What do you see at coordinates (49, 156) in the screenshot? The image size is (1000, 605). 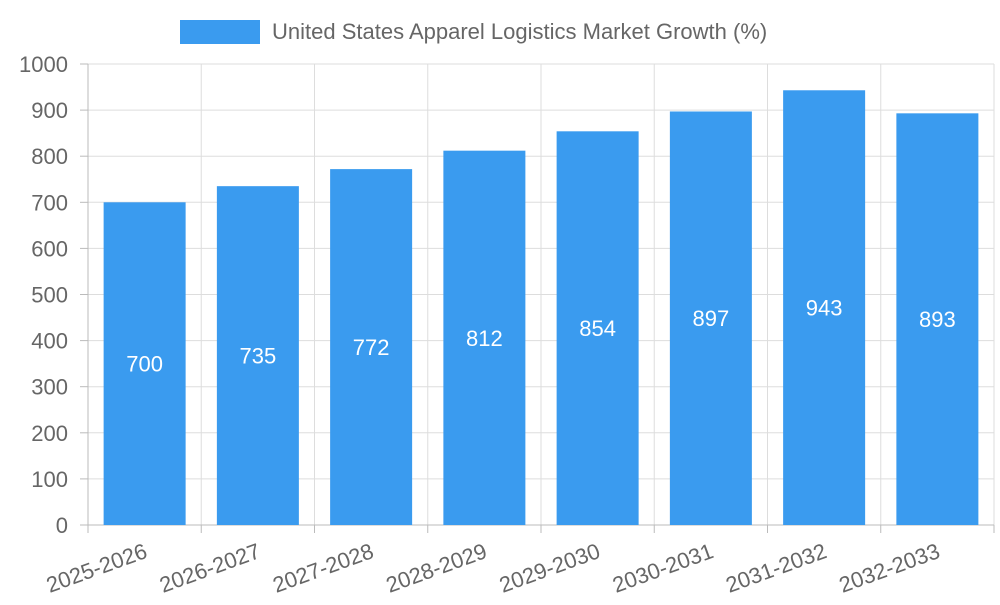 I see `y-tick-label: 800` at bounding box center [49, 156].